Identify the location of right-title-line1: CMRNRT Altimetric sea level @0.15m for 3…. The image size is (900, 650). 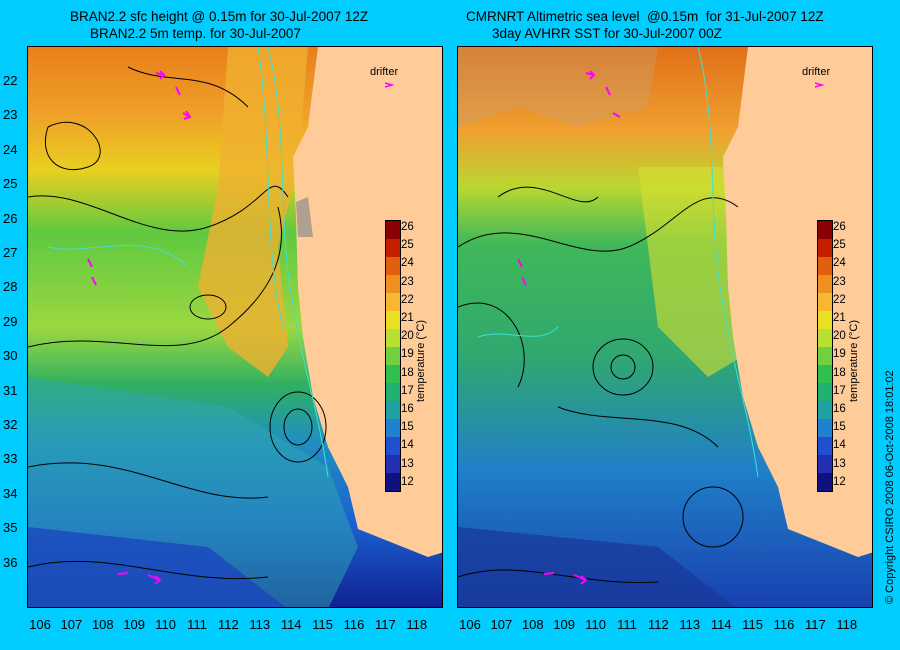
(645, 16).